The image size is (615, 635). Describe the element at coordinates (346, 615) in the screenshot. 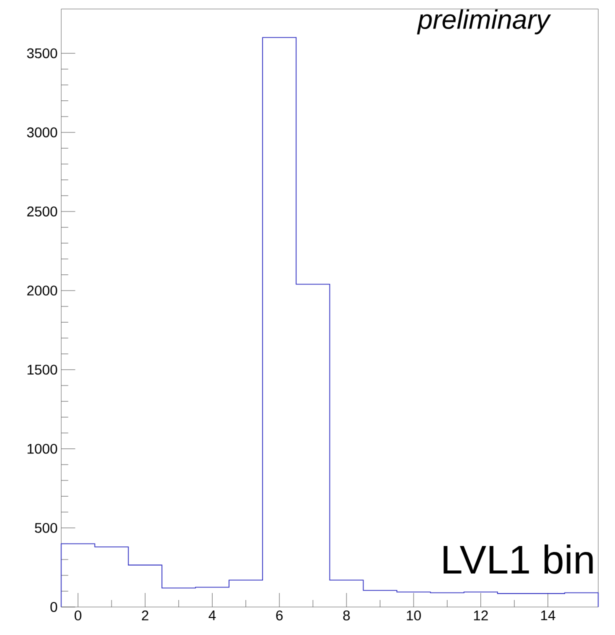

I see `x-tick-label: 8` at that location.